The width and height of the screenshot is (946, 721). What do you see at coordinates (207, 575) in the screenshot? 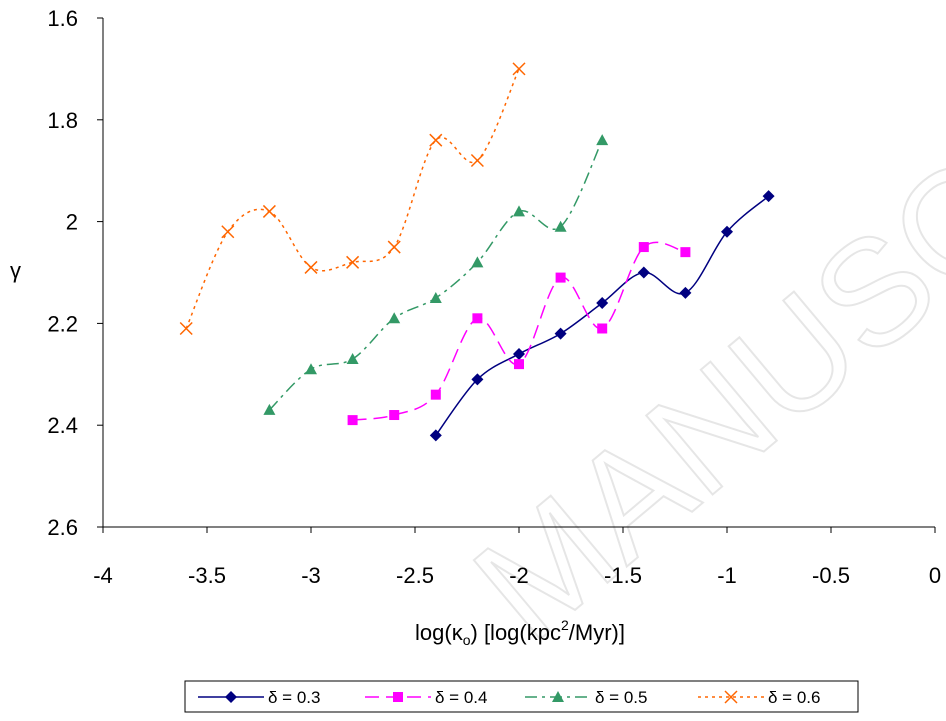
I see `x-tick-label: -3.5` at bounding box center [207, 575].